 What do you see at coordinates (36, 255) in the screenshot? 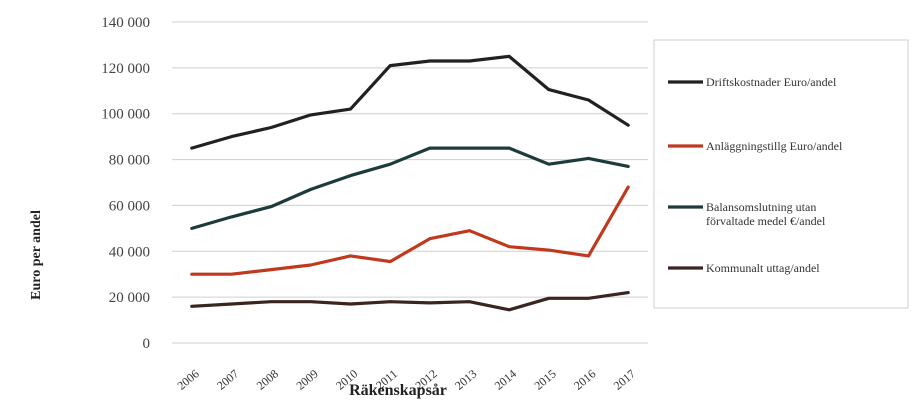
I see `y-axis-title: Euro per andel` at bounding box center [36, 255].